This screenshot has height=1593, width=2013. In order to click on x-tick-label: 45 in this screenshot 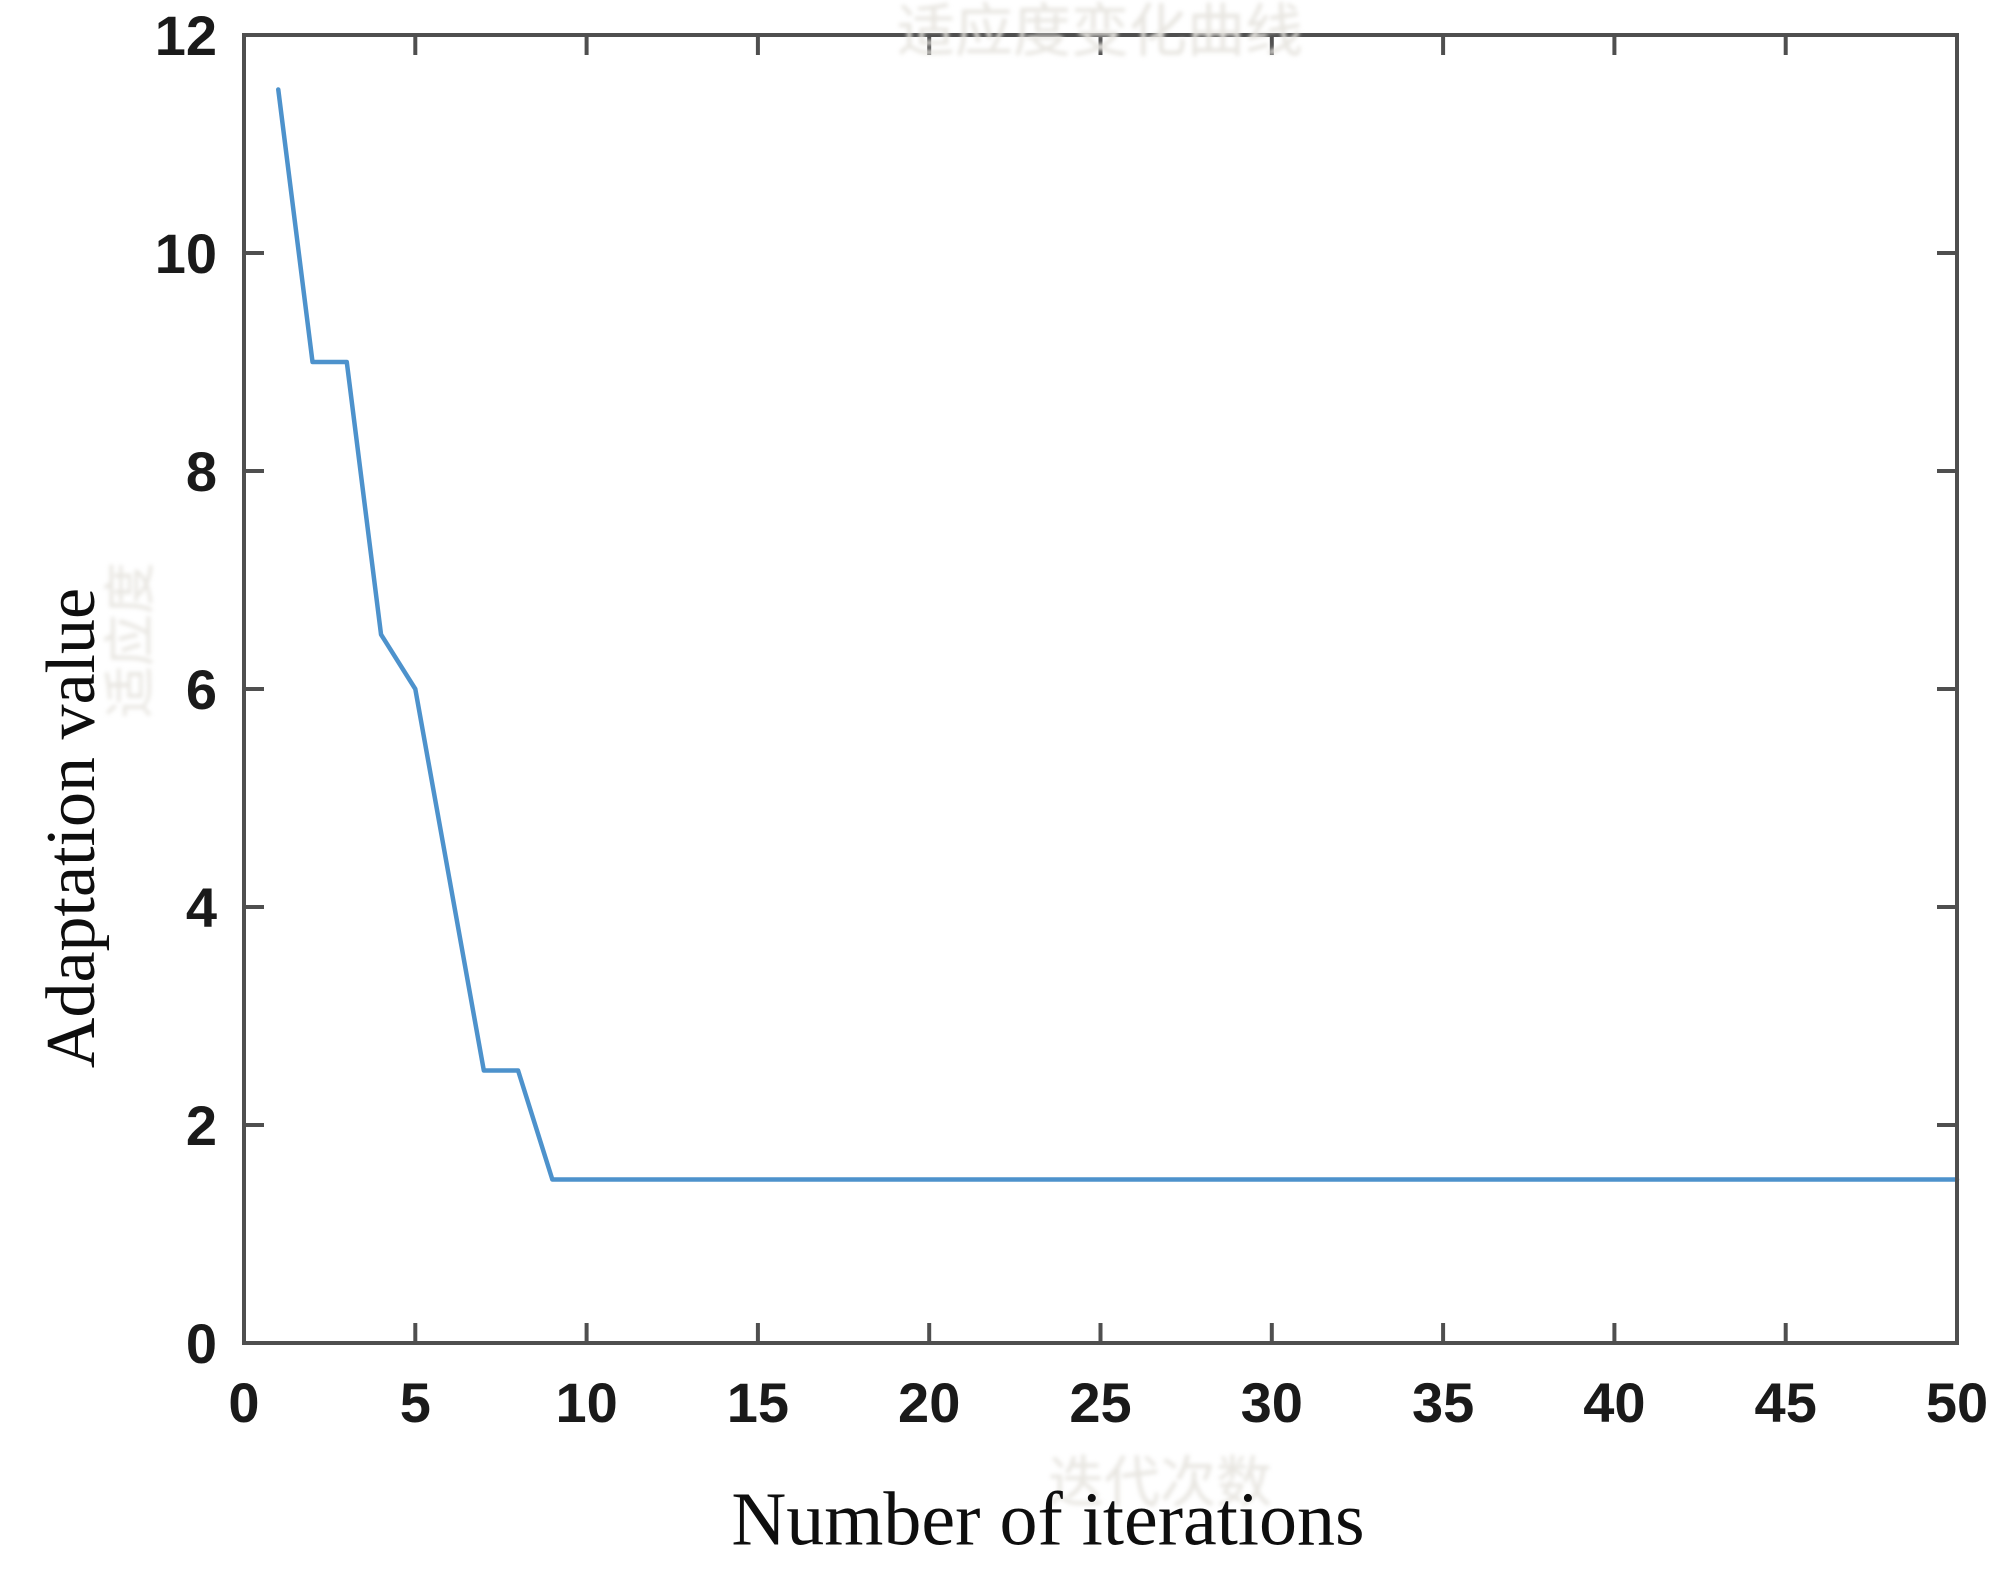, I will do `click(1786, 1402)`.